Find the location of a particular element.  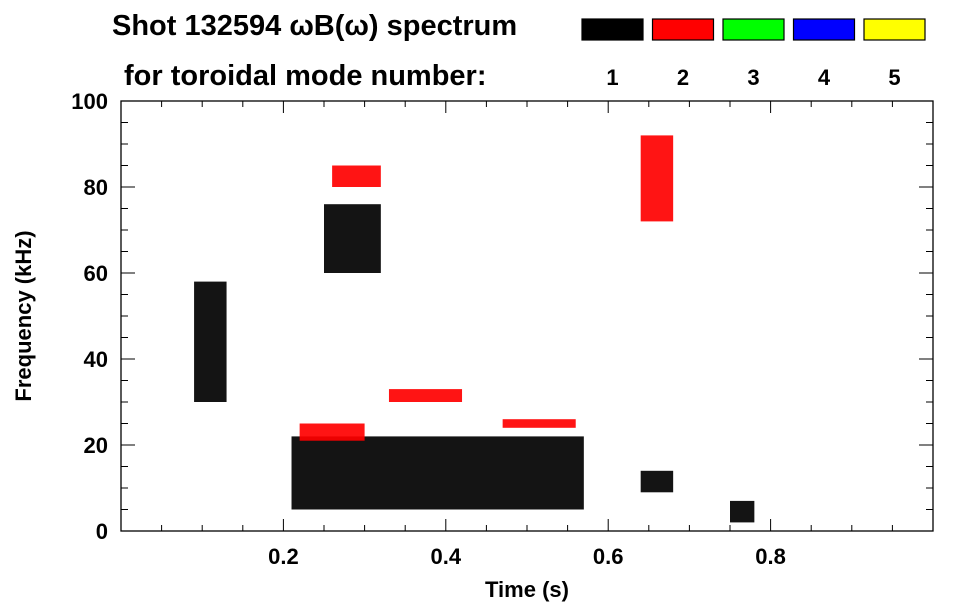

x-tick-label: 0.8 is located at coordinates (770, 556).